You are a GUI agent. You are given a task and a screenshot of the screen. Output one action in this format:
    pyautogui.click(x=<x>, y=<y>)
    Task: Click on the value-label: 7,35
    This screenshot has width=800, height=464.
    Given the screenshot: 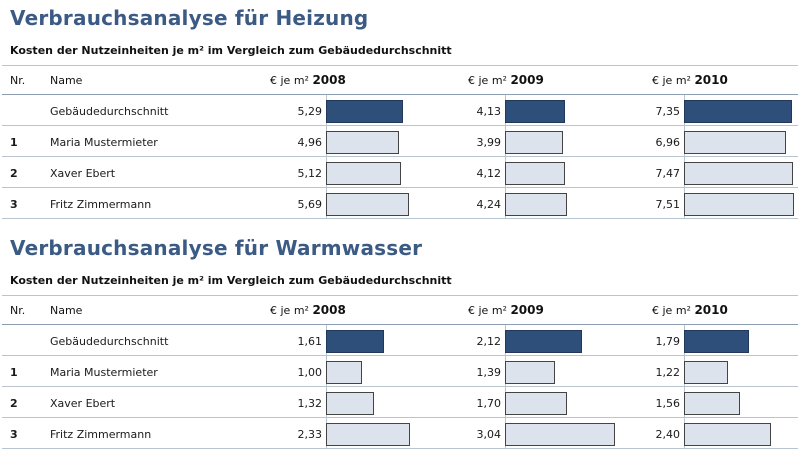 What is the action you would take?
    pyautogui.click(x=668, y=111)
    